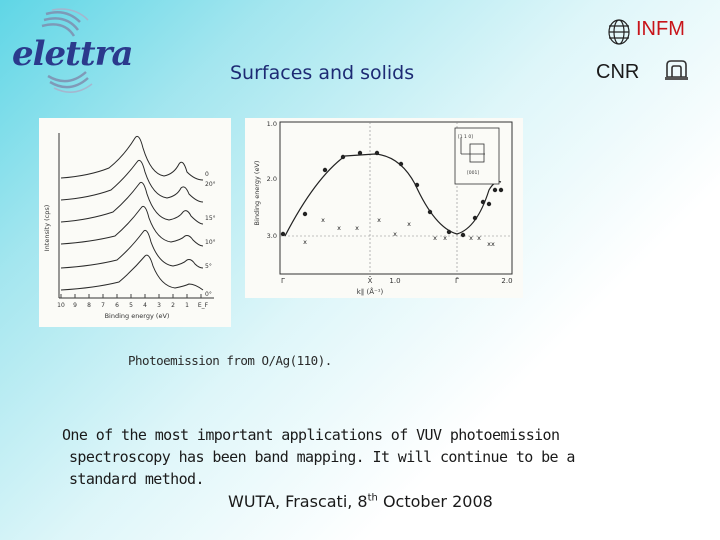 The height and width of the screenshot is (540, 720). What do you see at coordinates (145, 305) in the screenshot?
I see `tick-label: 4` at bounding box center [145, 305].